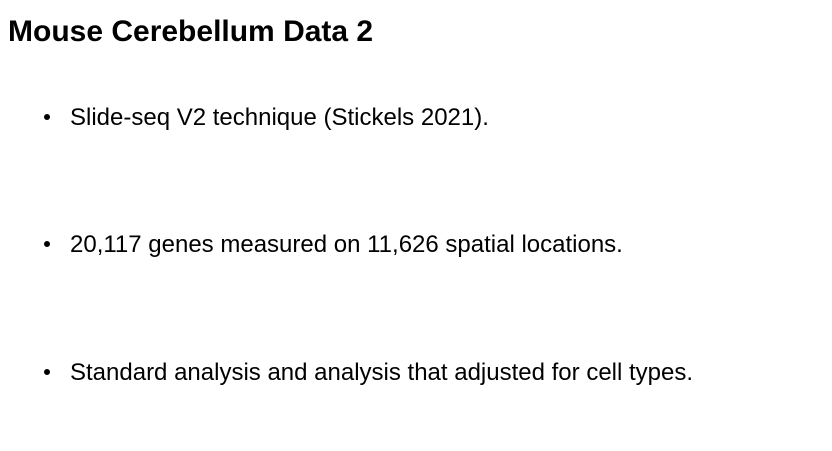 This screenshot has width=832, height=451. What do you see at coordinates (279, 117) in the screenshot?
I see `bullet-text: Slide-seq V2 technique (Stickels 2021).` at bounding box center [279, 117].